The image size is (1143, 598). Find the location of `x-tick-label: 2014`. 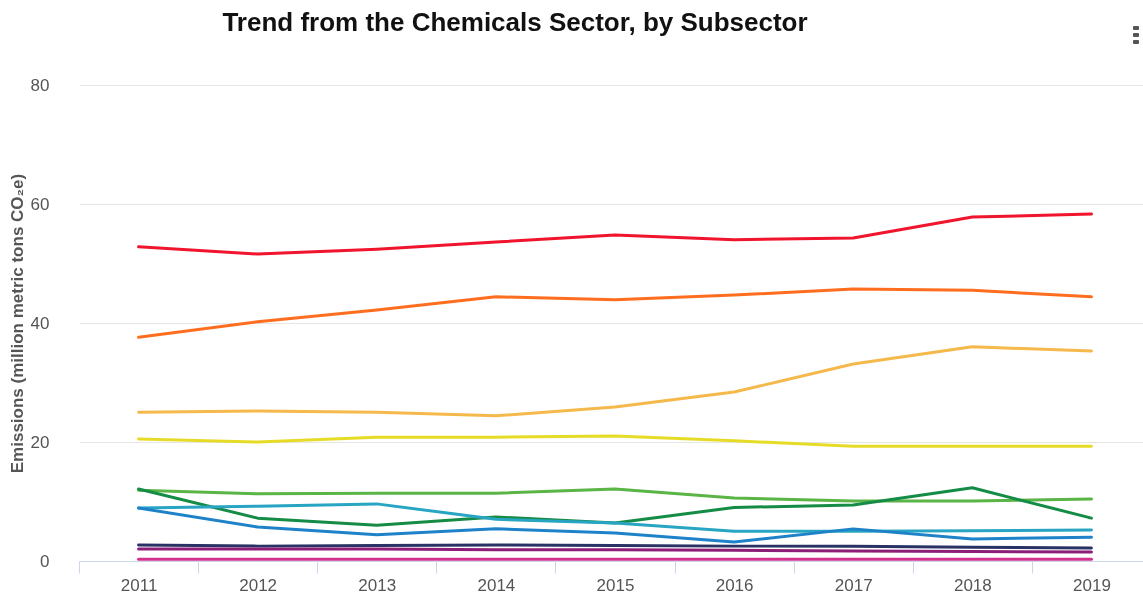

x-tick-label: 2014 is located at coordinates (496, 585).